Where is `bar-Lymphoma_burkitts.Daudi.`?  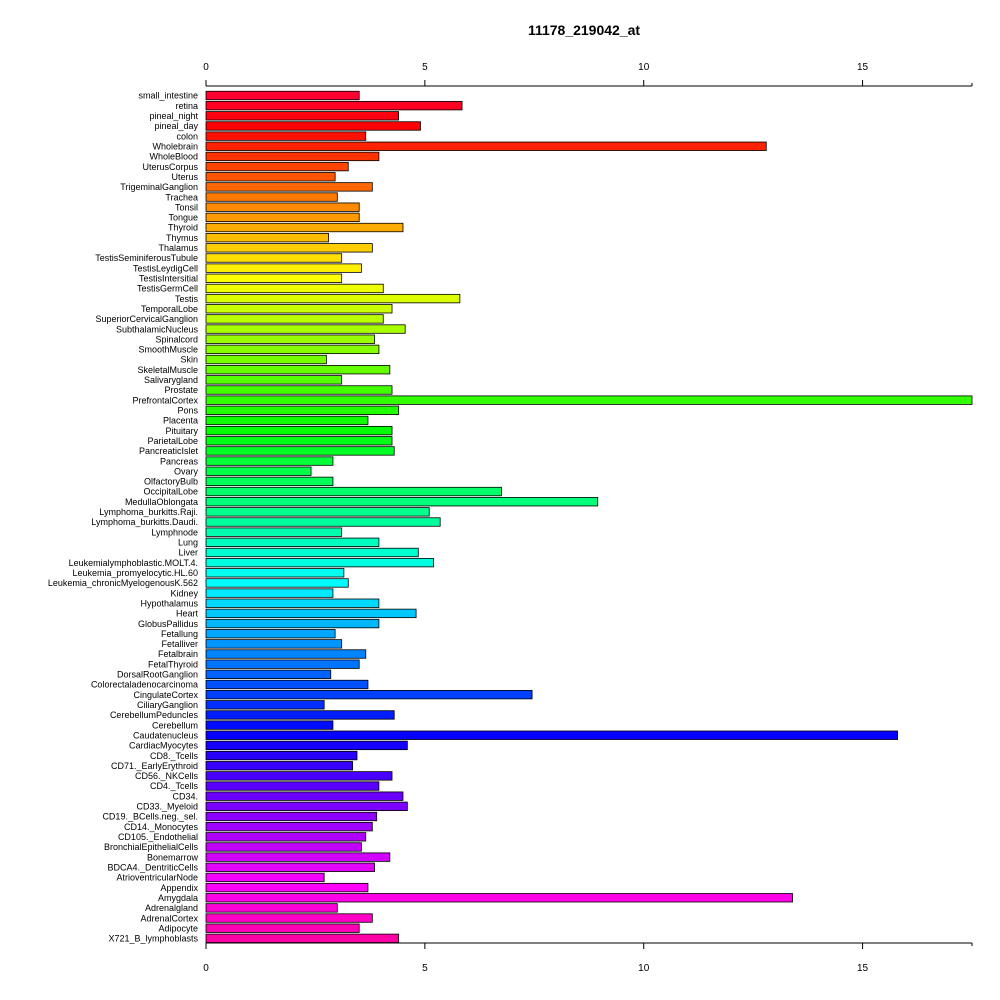 bar-Lymphoma_burkitts.Daudi. is located at coordinates (323, 522).